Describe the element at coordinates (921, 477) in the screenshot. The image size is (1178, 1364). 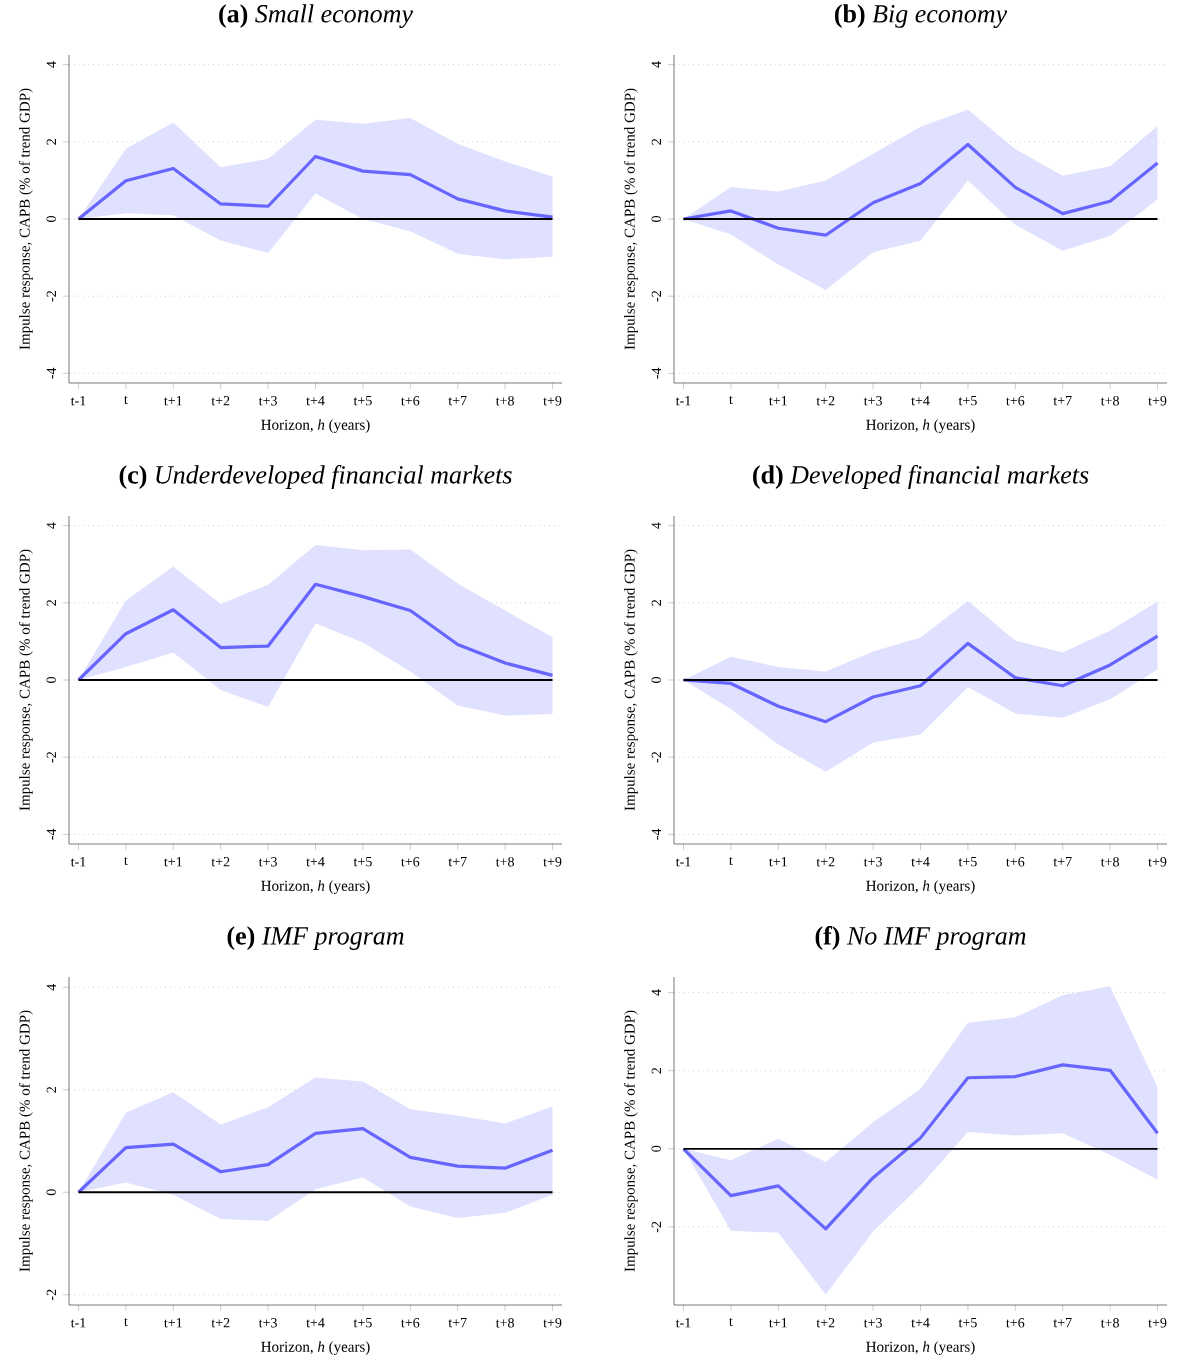
I see `chart-title: (d) Developed financial markets` at that location.